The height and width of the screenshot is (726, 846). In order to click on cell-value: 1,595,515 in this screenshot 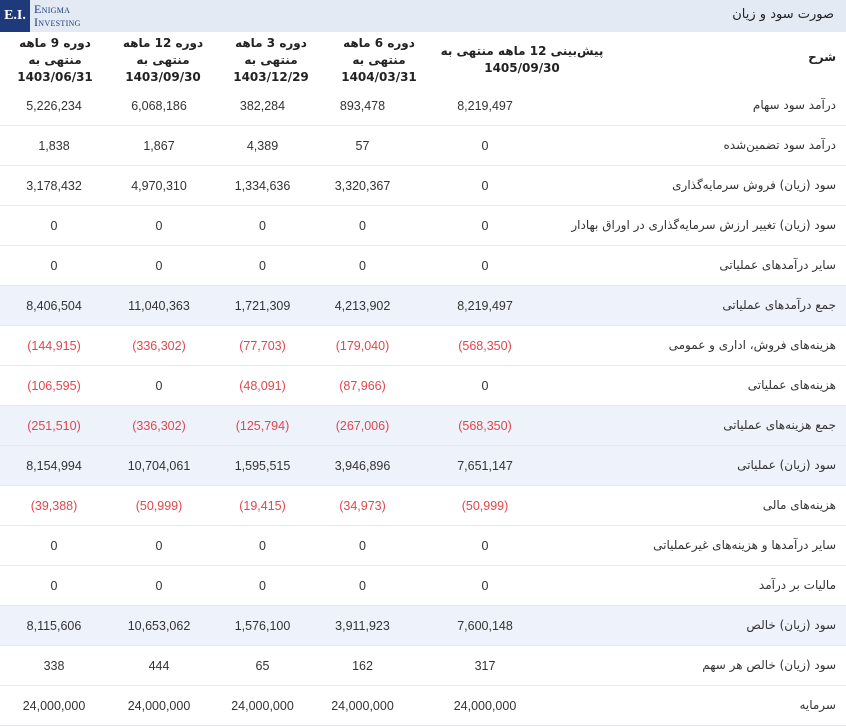, I will do `click(262, 465)`.